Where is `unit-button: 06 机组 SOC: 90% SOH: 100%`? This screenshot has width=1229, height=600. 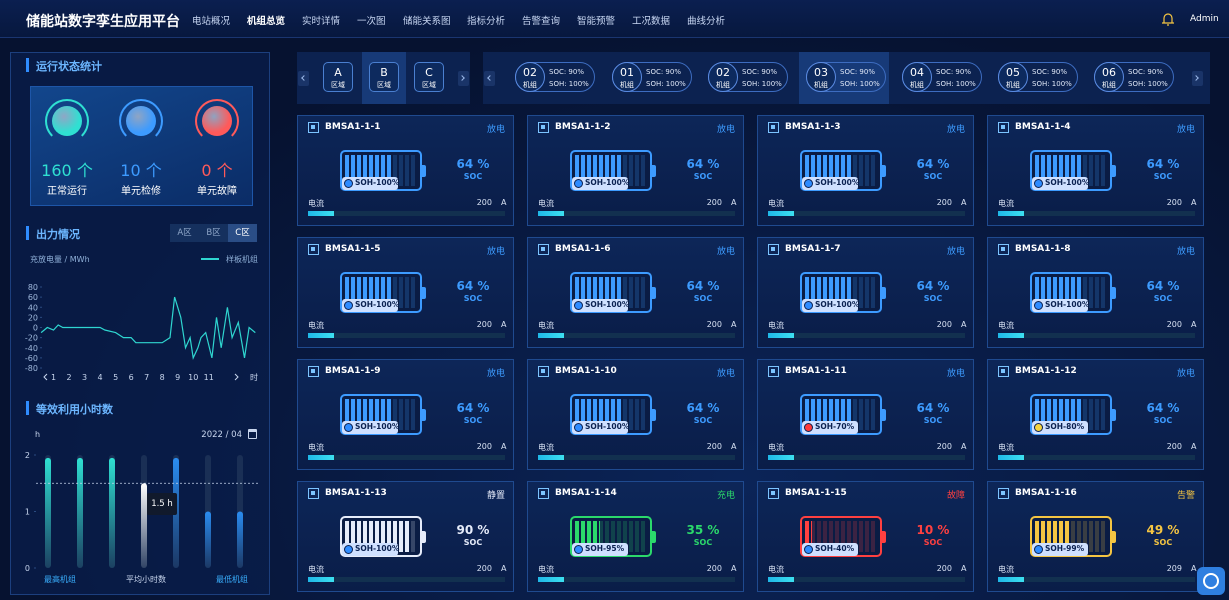 unit-button: 06 机组 SOC: 90% SOH: 100% is located at coordinates (1134, 77).